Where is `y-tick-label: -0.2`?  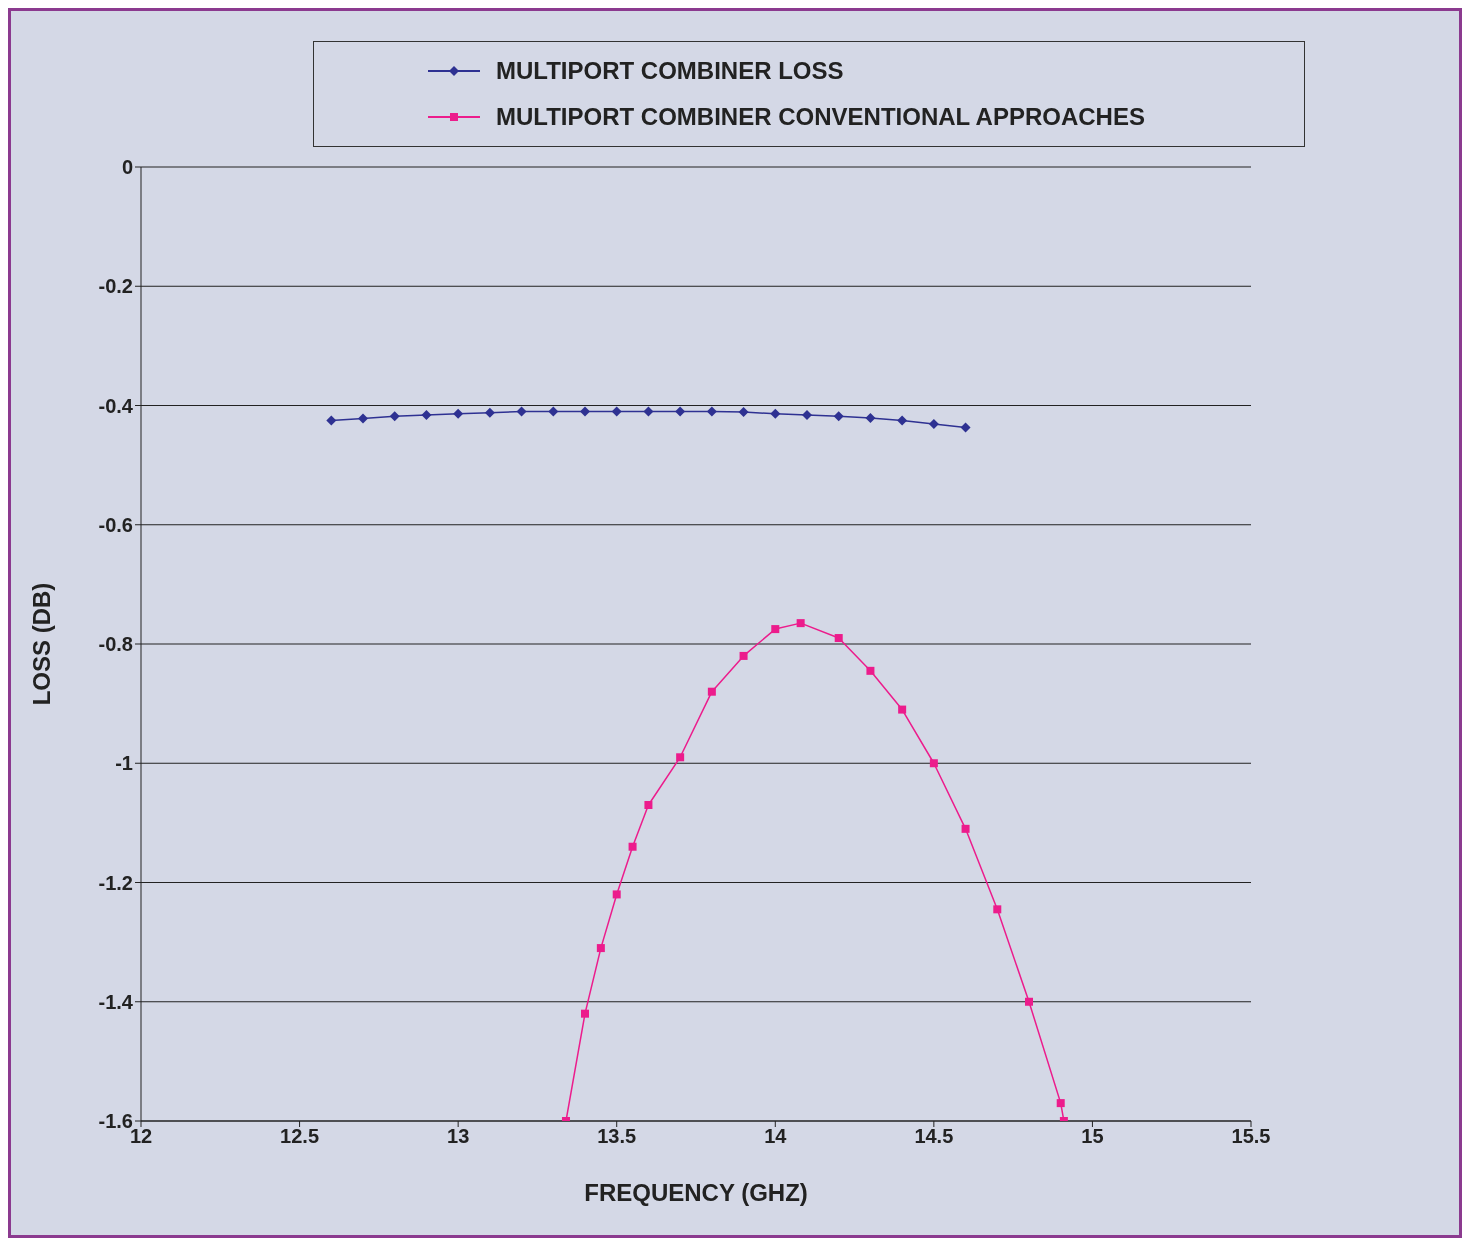 y-tick-label: -0.2 is located at coordinates (115, 286).